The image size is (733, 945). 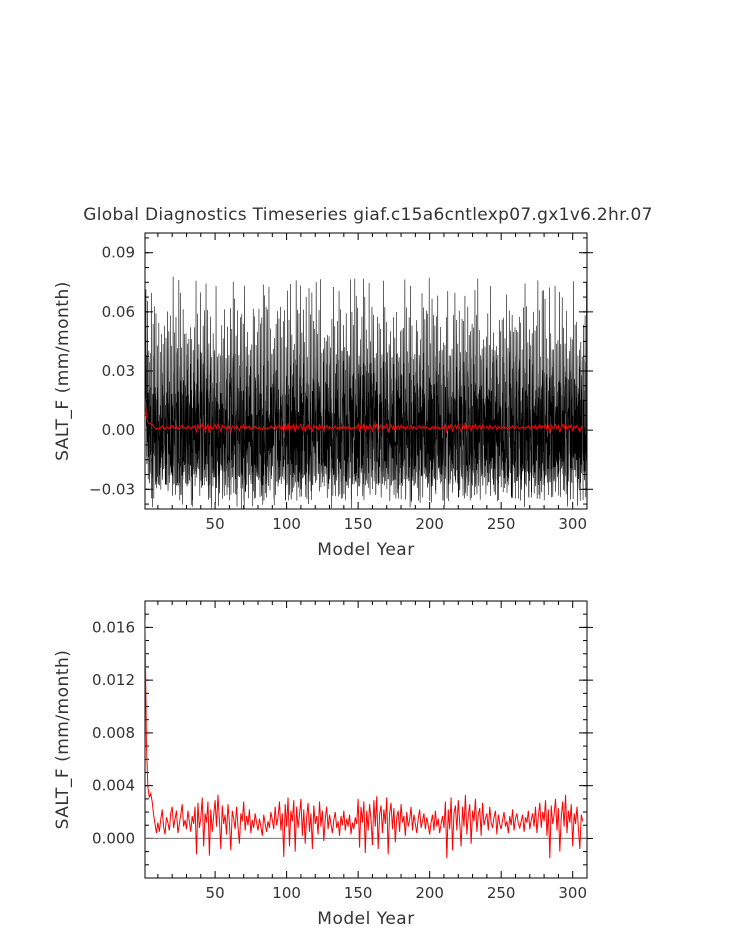 What do you see at coordinates (113, 786) in the screenshot?
I see `y-tick-label: 0.004` at bounding box center [113, 786].